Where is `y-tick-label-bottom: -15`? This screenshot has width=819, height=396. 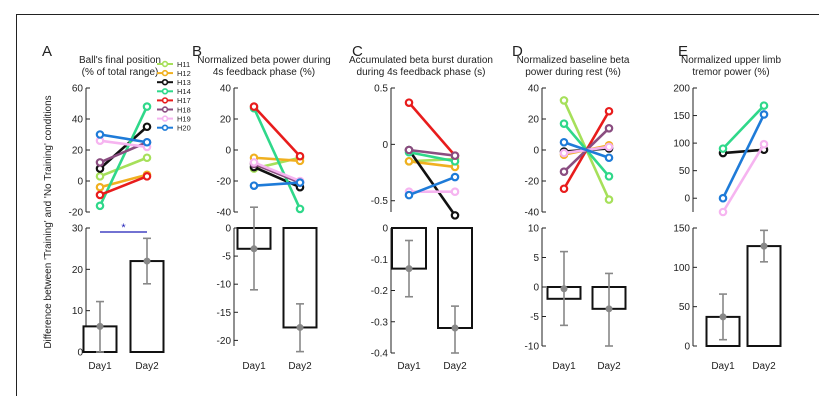 y-tick-label-bottom: -15 is located at coordinates (224, 313).